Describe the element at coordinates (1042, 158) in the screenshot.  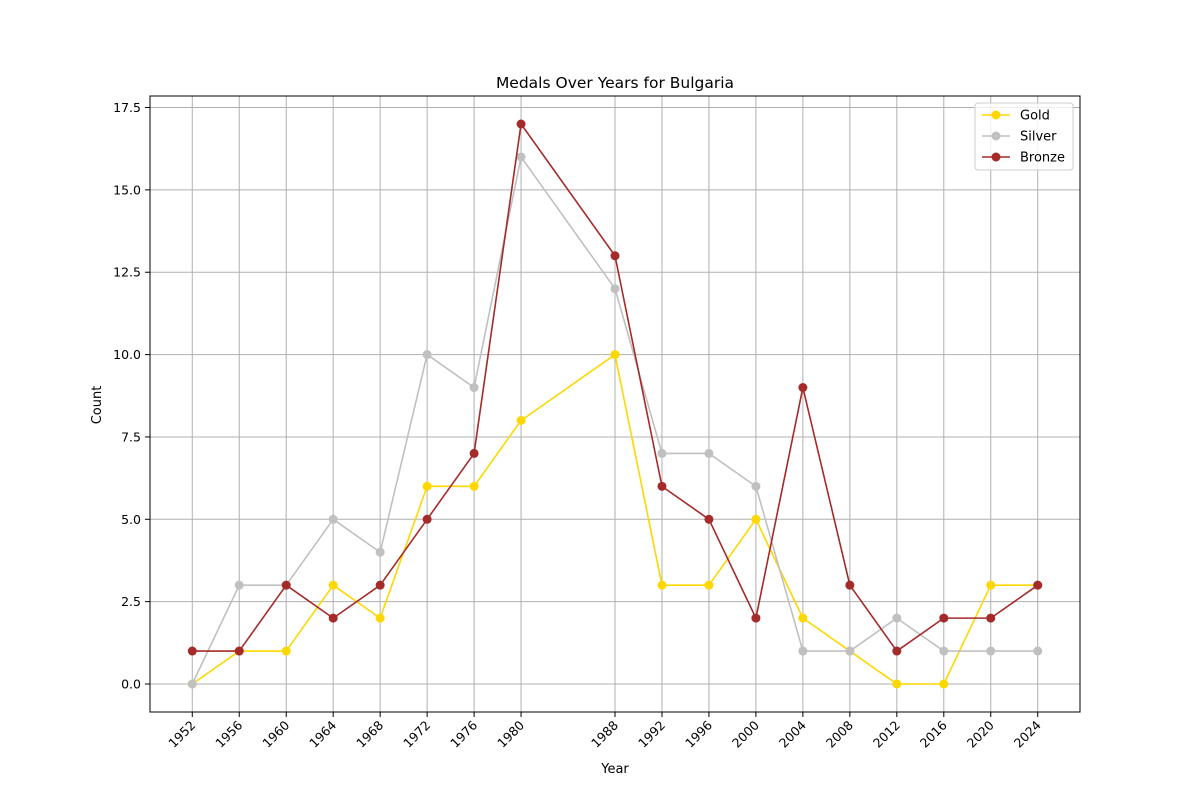
I see `legend-label: Bronze` at that location.